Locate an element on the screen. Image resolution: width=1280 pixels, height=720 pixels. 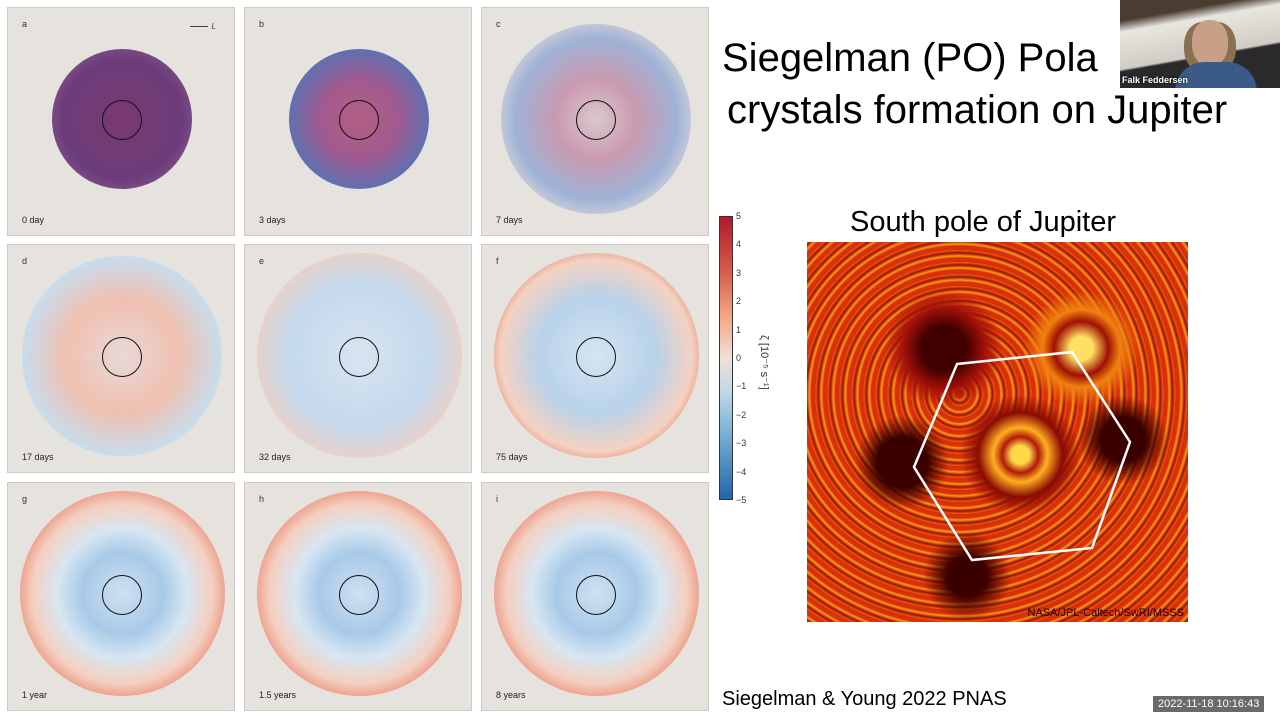
scale-bar: L is located at coordinates (203, 26).